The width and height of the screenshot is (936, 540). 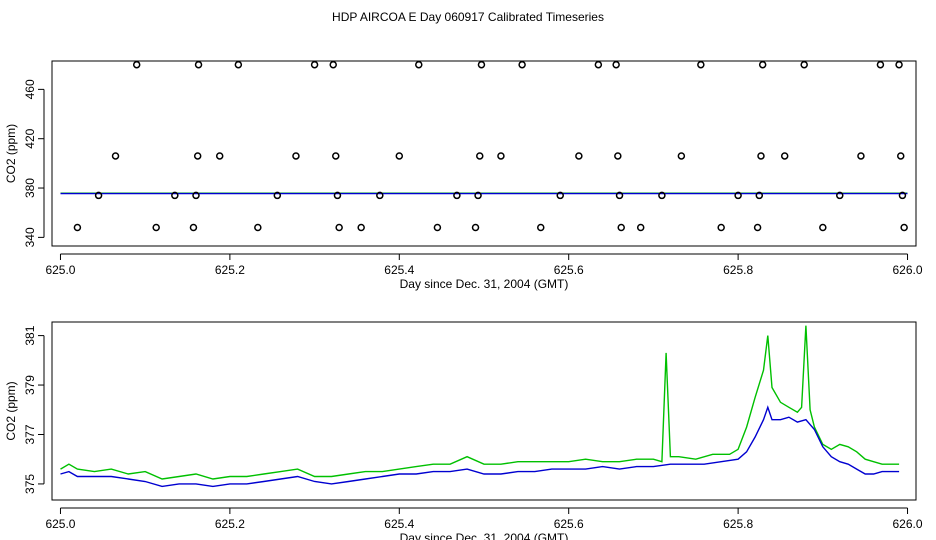 What do you see at coordinates (30, 434) in the screenshot?
I see `y-tick-label: 377` at bounding box center [30, 434].